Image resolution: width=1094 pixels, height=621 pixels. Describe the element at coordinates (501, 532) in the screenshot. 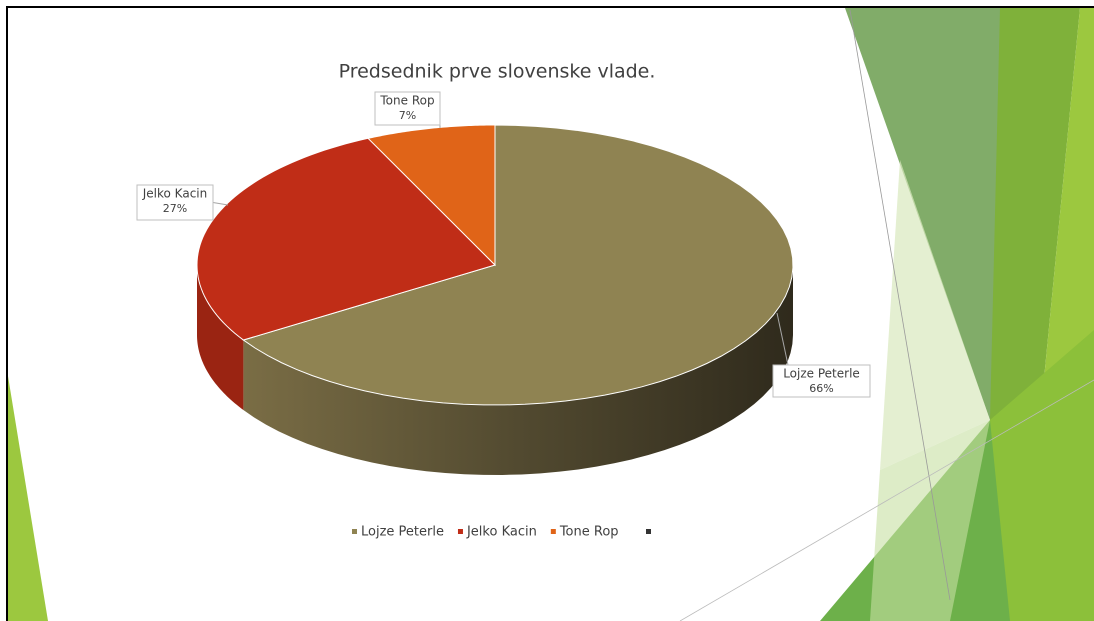

I see `legend-label: Jelko Kacin` at that location.